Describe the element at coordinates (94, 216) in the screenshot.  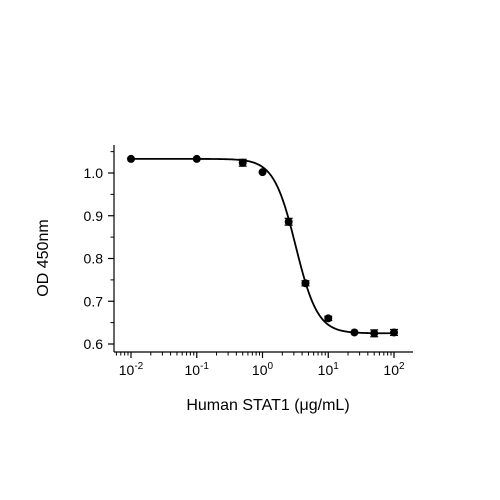
I see `y-tick-label: 0.9` at that location.